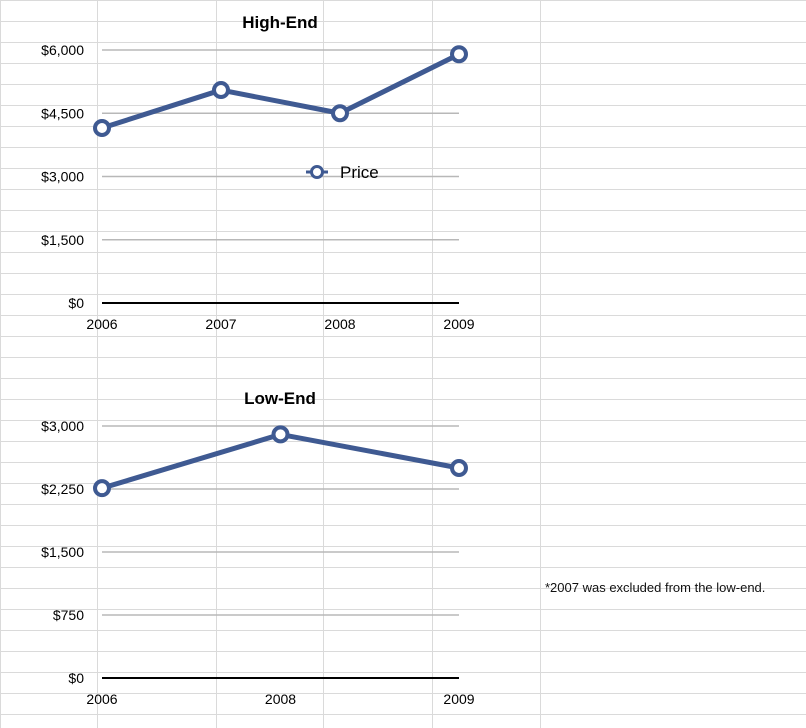 The height and width of the screenshot is (728, 806). I want to click on y-tick-label: $4,500, so click(62, 113).